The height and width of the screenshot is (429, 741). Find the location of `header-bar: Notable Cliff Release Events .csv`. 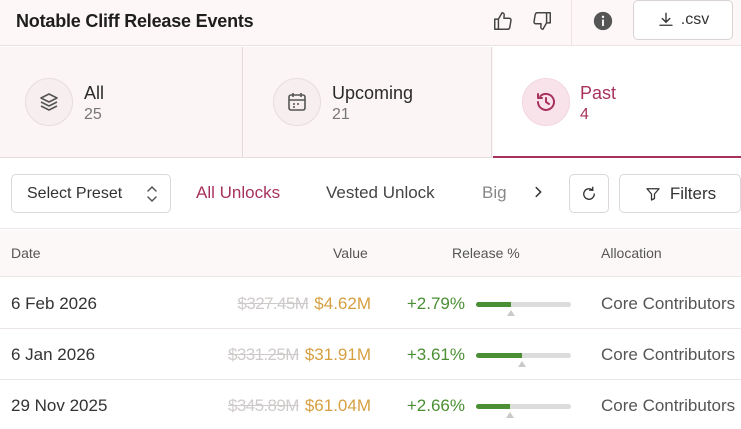

header-bar: Notable Cliff Release Events .csv is located at coordinates (370, 23).